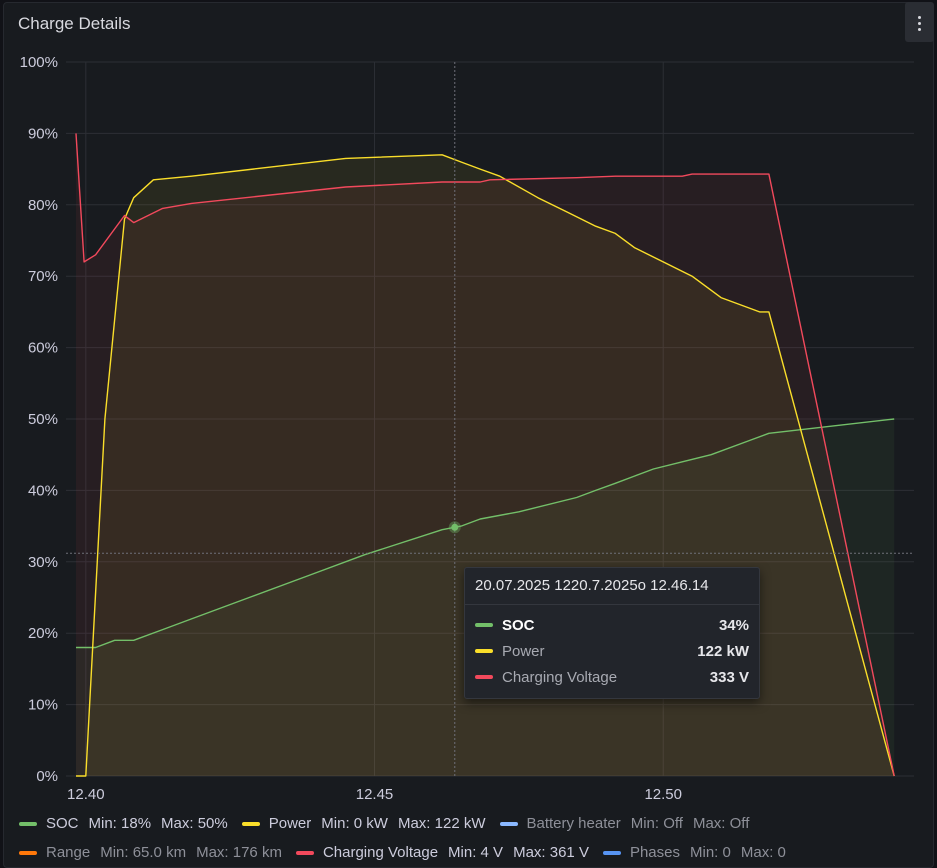 The height and width of the screenshot is (868, 937). I want to click on legend-min: Min: 18%, so click(120, 823).